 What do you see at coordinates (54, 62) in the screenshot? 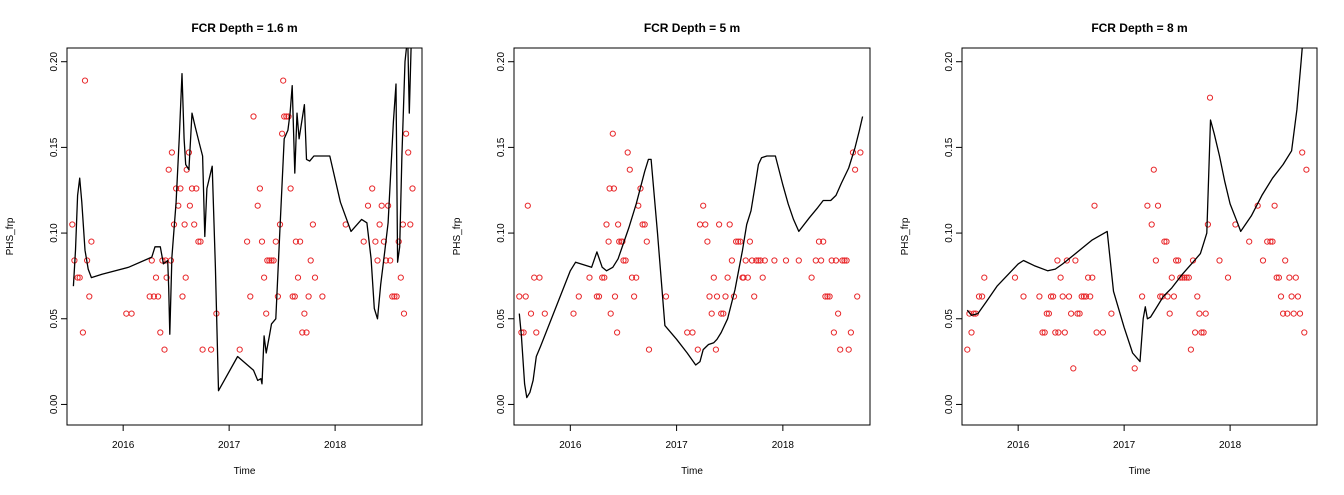
I see `y-tick-label: 0.20` at bounding box center [54, 62].